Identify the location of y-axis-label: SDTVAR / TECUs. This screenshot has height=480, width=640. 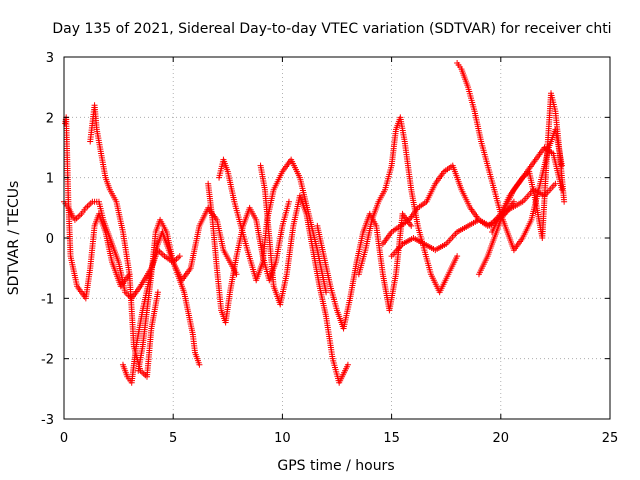
(14, 238).